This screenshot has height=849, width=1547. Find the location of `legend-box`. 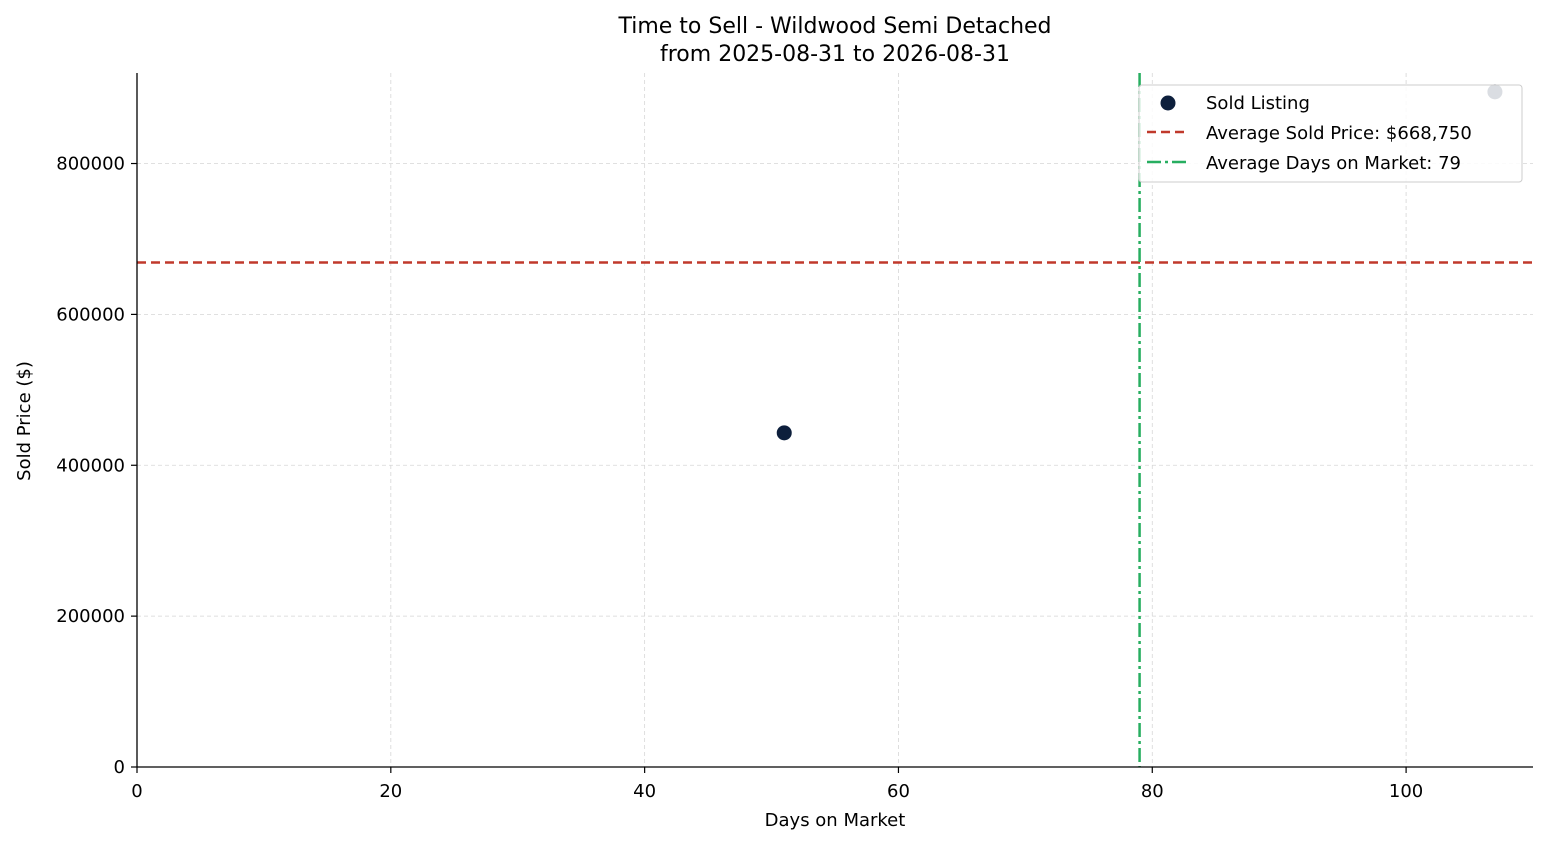

legend-box is located at coordinates (1330, 133).